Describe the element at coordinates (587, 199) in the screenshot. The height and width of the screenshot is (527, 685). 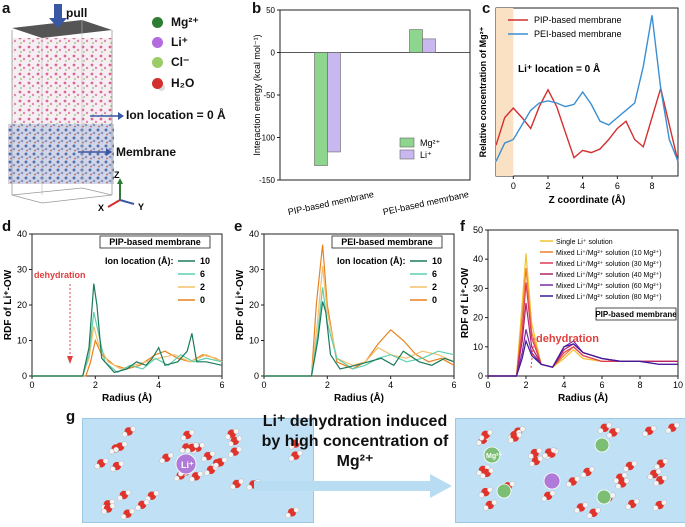
I see `x-axis-label: Z coordinate (Å)` at that location.